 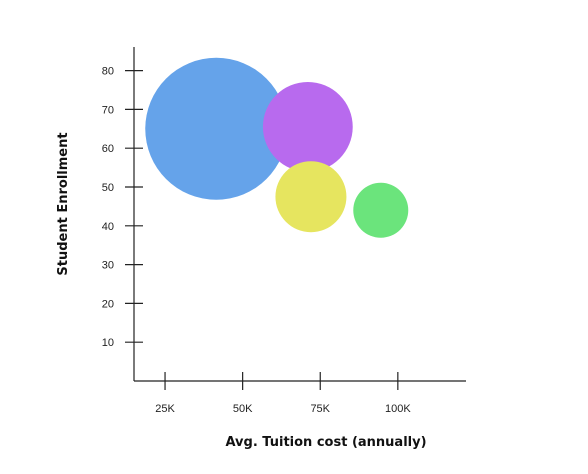 What do you see at coordinates (108, 72) in the screenshot?
I see `y-tick-label: 80` at bounding box center [108, 72].